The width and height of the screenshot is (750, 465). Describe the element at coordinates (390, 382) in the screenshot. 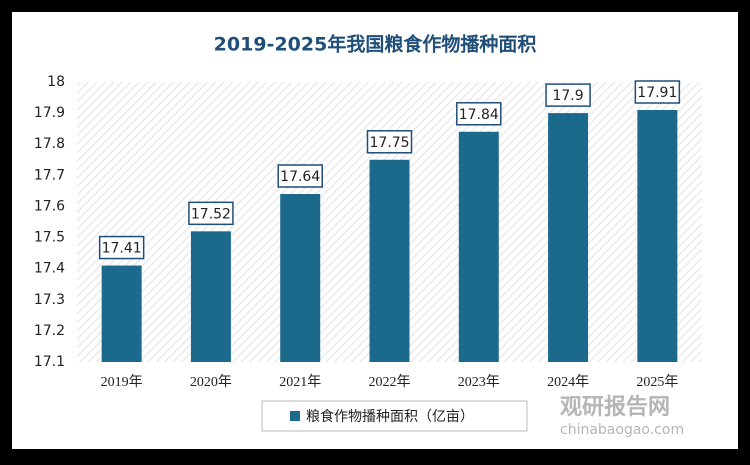

I see `x-tick-label: 2022年` at that location.